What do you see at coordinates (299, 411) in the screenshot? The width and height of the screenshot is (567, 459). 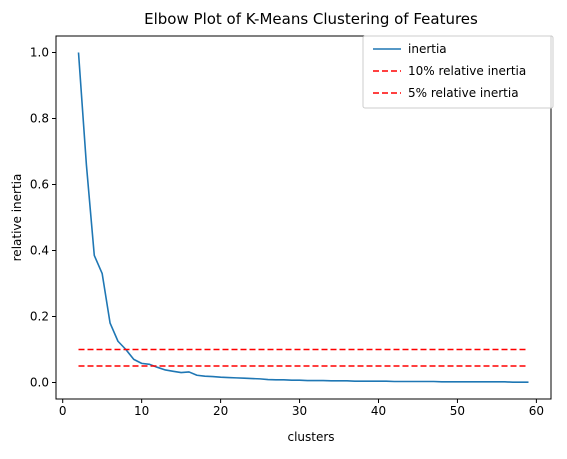 I see `x-tick-label: 30` at bounding box center [299, 411].